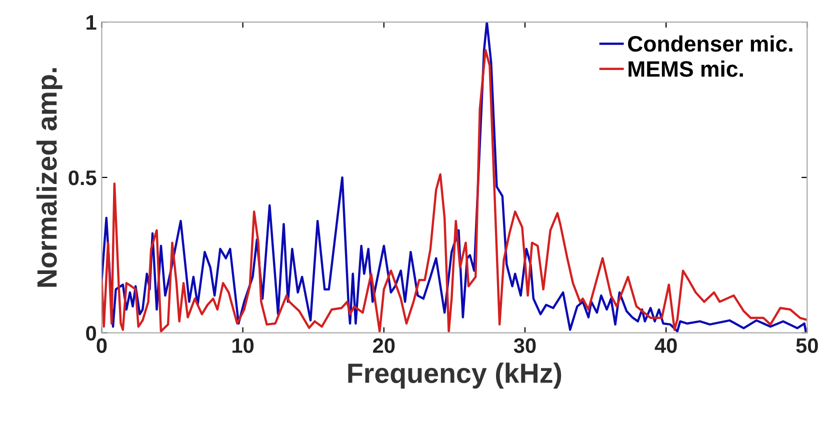  I want to click on y-tick-label: 1, so click(91, 22).